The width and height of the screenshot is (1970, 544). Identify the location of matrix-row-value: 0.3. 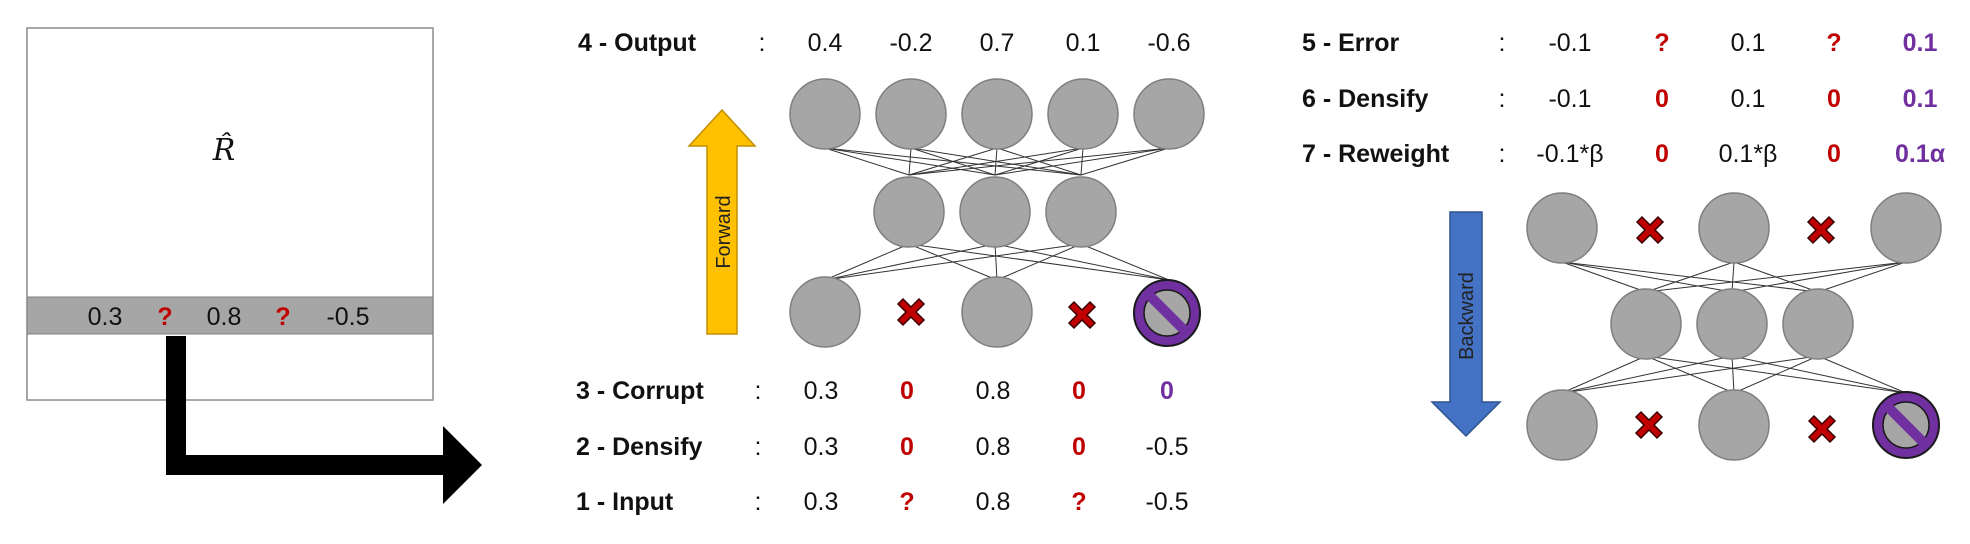
(105, 317).